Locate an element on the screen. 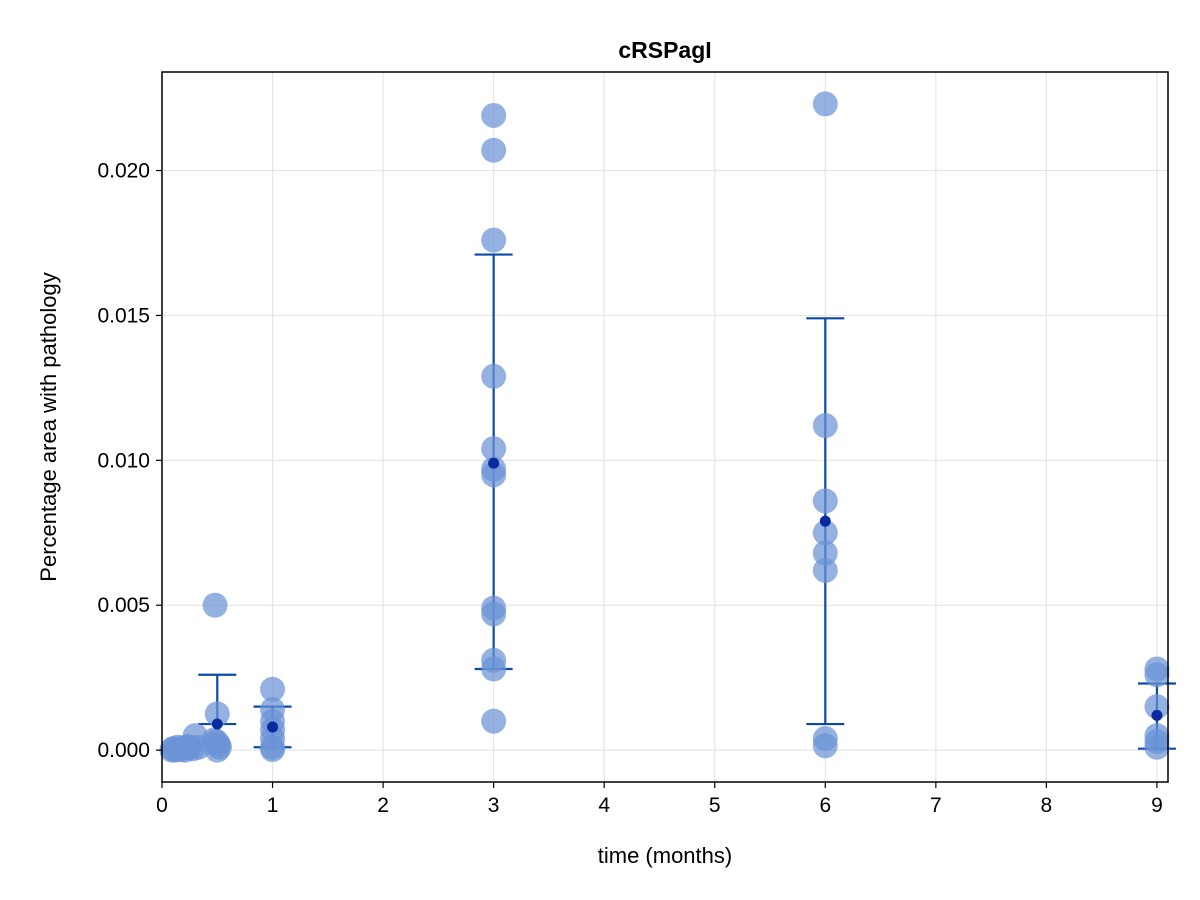 Image resolution: width=1200 pixels, height=900 pixels. x-tick-label: 3 is located at coordinates (494, 805).